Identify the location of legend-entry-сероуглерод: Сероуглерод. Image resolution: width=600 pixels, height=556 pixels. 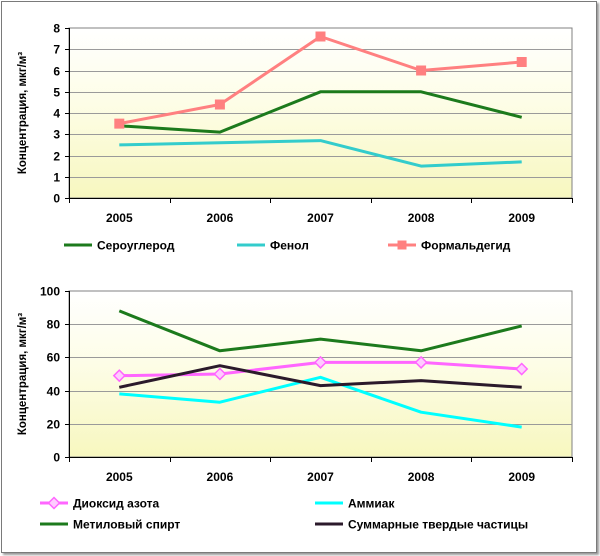
(119, 246).